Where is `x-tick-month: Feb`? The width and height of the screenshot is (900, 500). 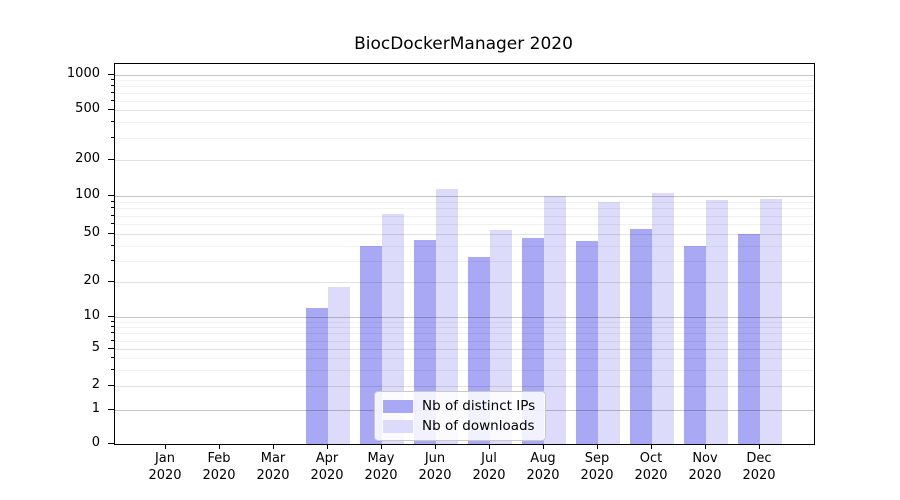 x-tick-month: Feb is located at coordinates (219, 458).